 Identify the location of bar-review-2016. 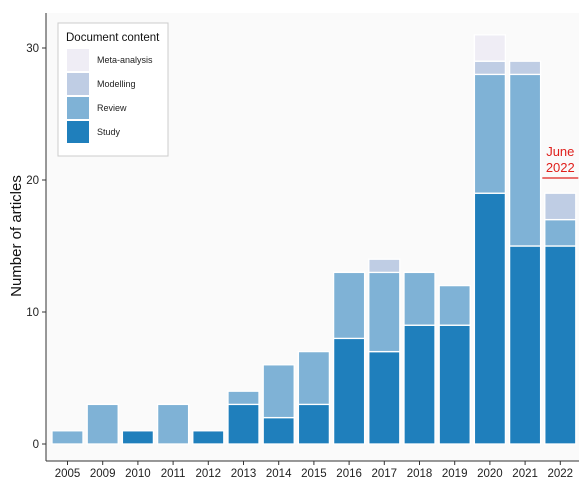
(349, 305).